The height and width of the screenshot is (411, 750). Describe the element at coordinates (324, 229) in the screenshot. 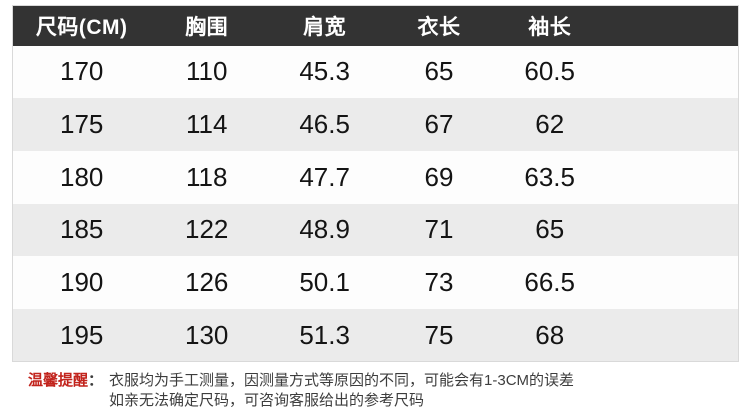

I see `cell-shoulder: 48.9` at that location.